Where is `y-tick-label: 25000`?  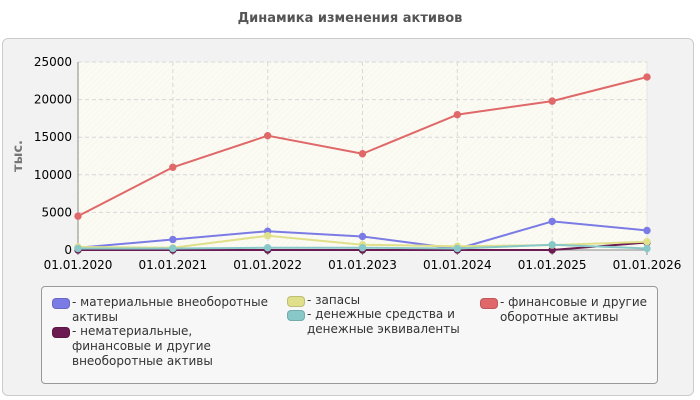
y-tick-label: 25000 is located at coordinates (53, 62).